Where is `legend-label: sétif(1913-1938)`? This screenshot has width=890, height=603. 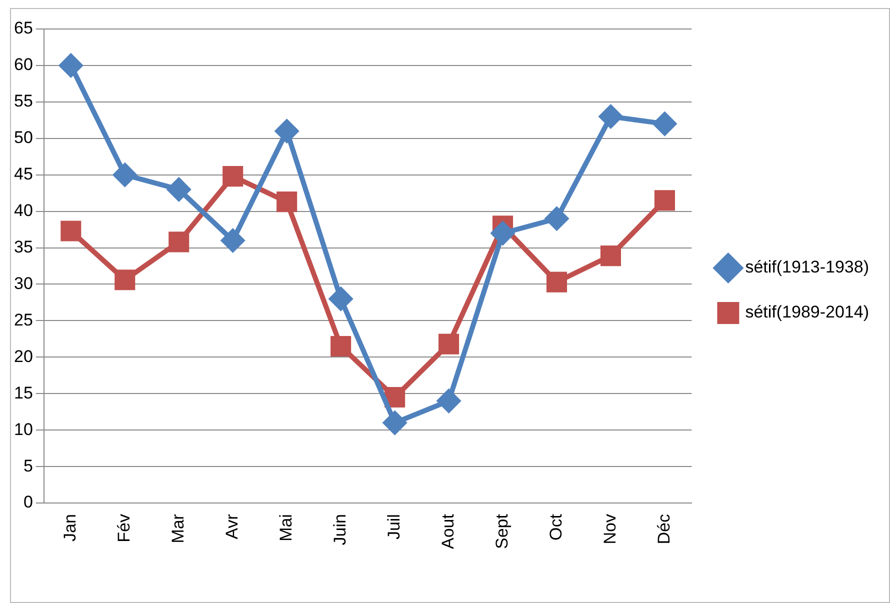
legend-label: sétif(1913-1938) is located at coordinates (807, 267).